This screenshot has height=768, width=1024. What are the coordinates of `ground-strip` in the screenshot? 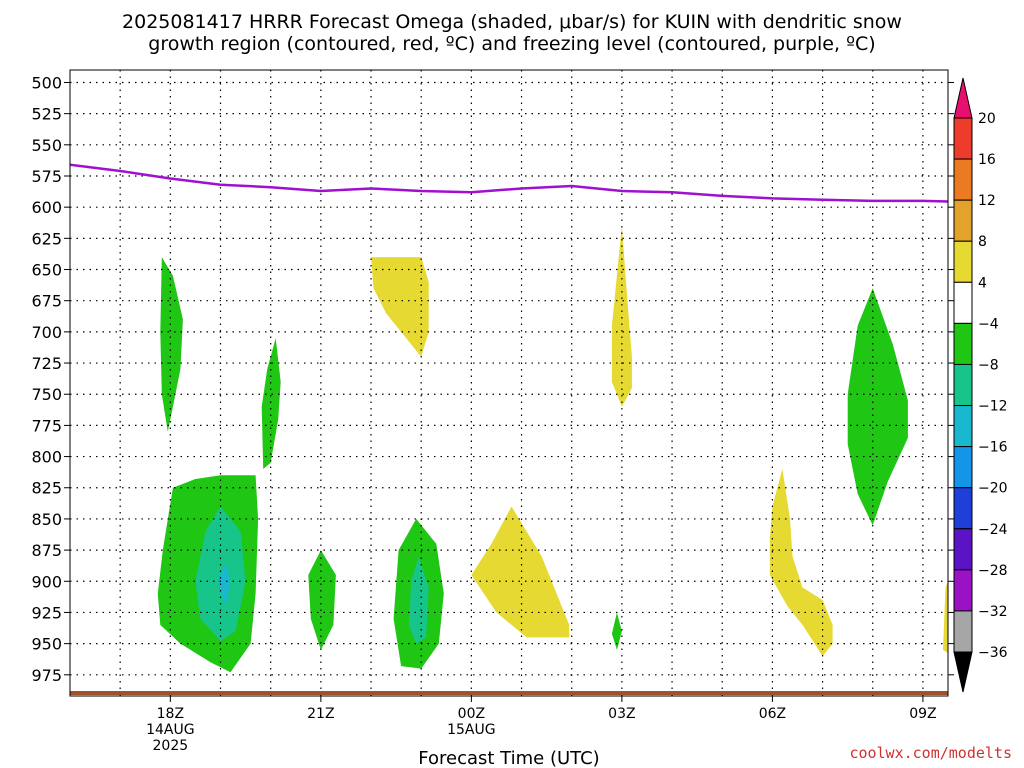 It's located at (509, 693).